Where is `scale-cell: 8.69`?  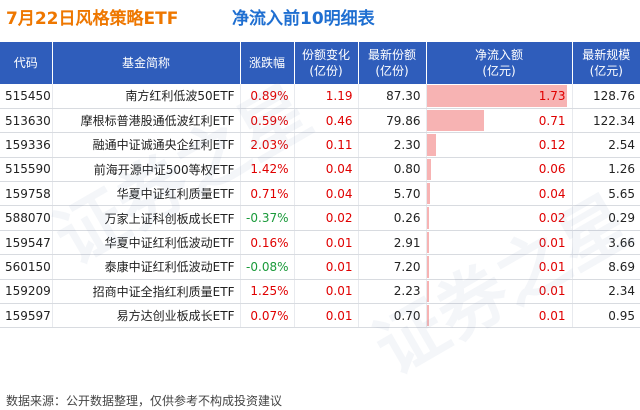
scale-cell: 8.69 is located at coordinates (606, 267).